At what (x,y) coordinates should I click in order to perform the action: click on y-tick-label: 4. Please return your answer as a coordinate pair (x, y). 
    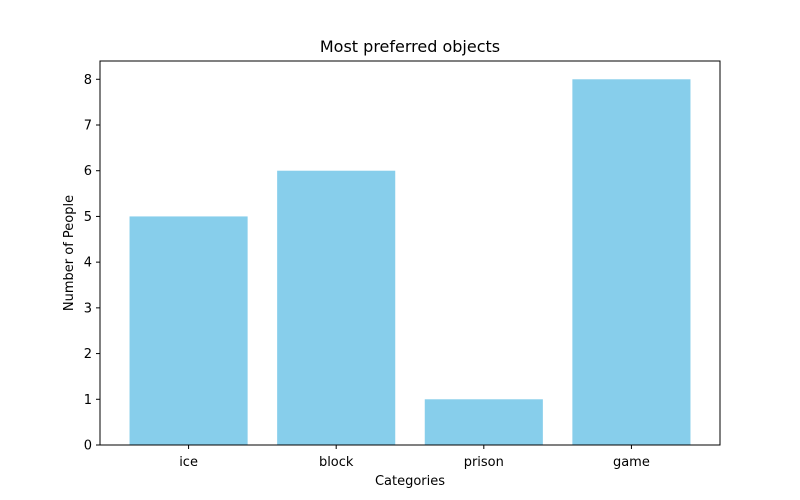
    Looking at the image, I should click on (88, 263).